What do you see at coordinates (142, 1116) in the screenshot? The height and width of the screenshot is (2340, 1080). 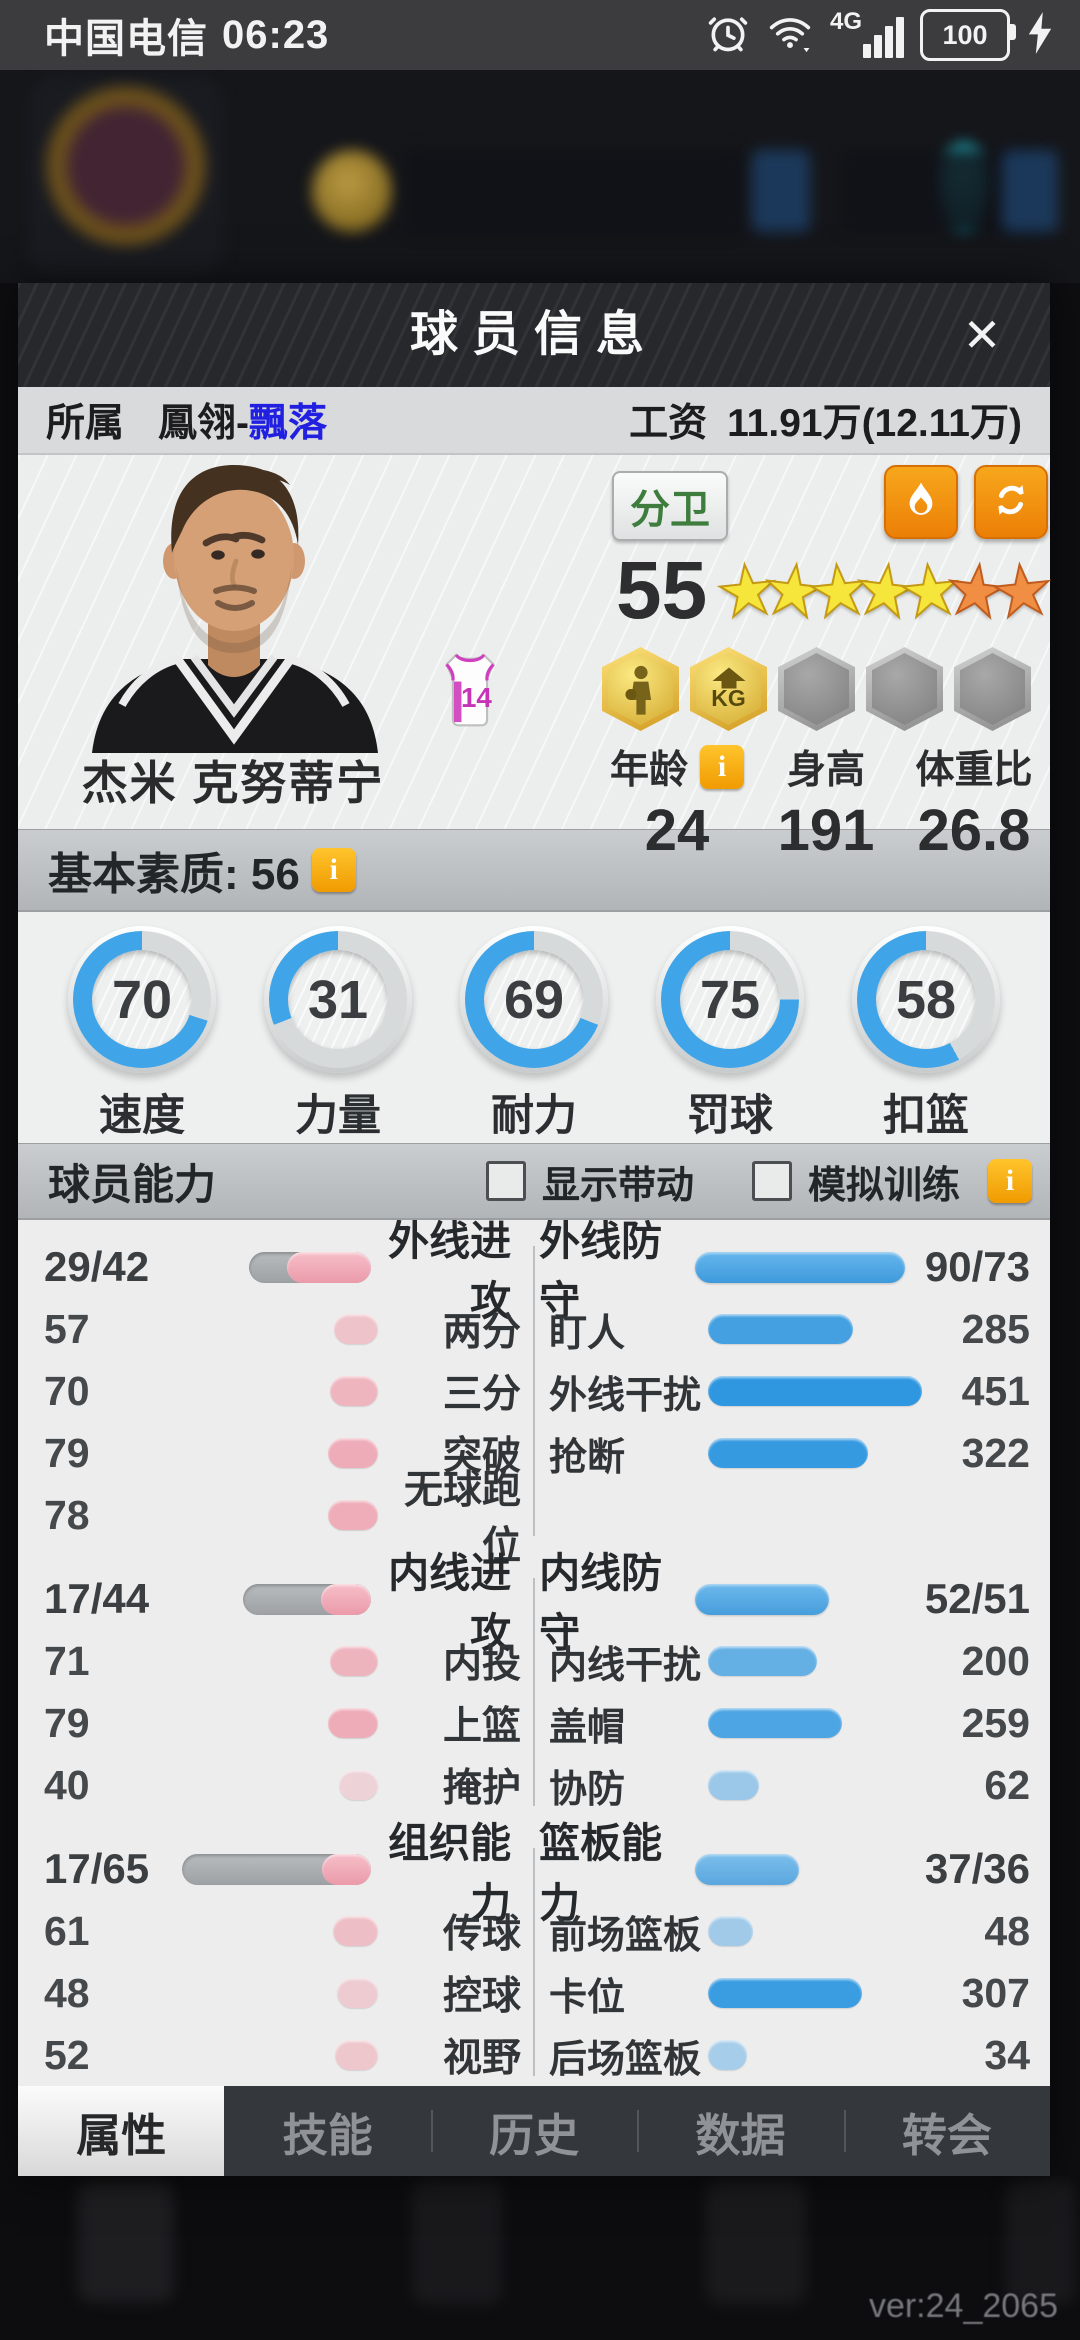 I see `gauge-label: 速度` at bounding box center [142, 1116].